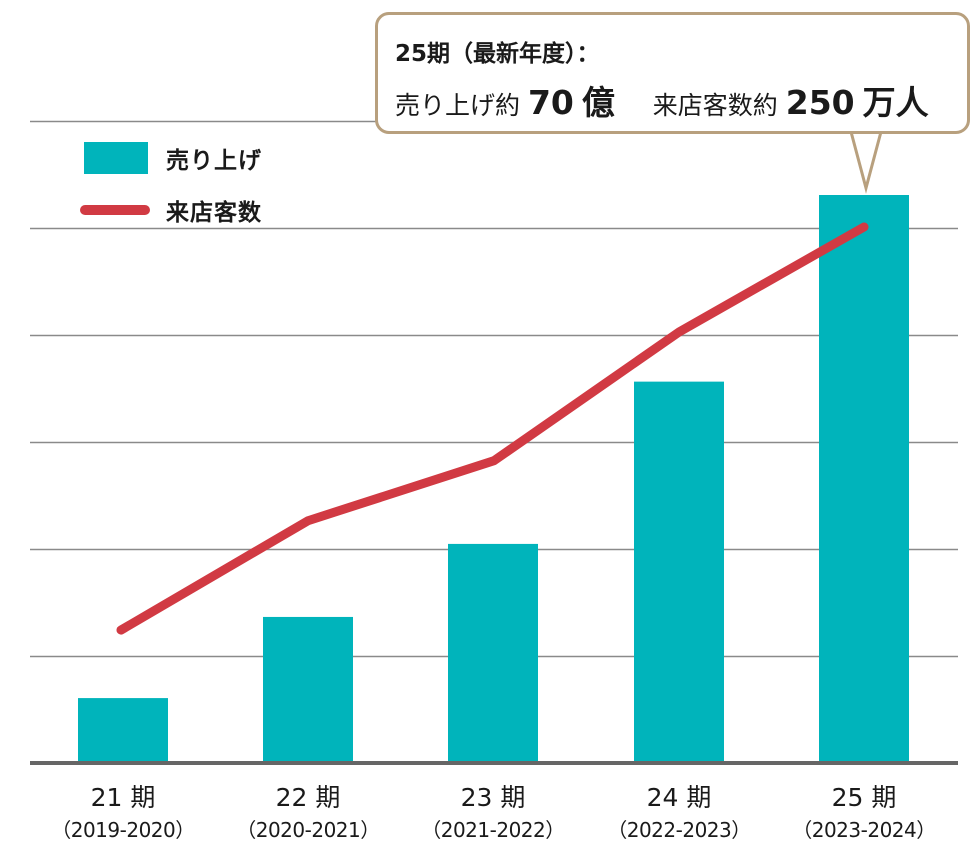 The height and width of the screenshot is (856, 980). Describe the element at coordinates (866, 160) in the screenshot. I see `callout-pointer` at that location.